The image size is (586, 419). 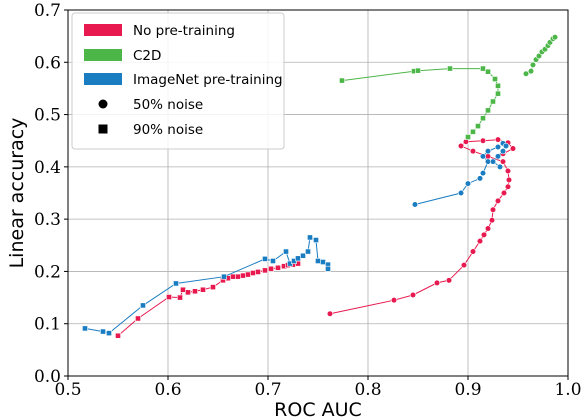 What do you see at coordinates (184, 31) in the screenshot?
I see `legend-label: No pre-training` at bounding box center [184, 31].